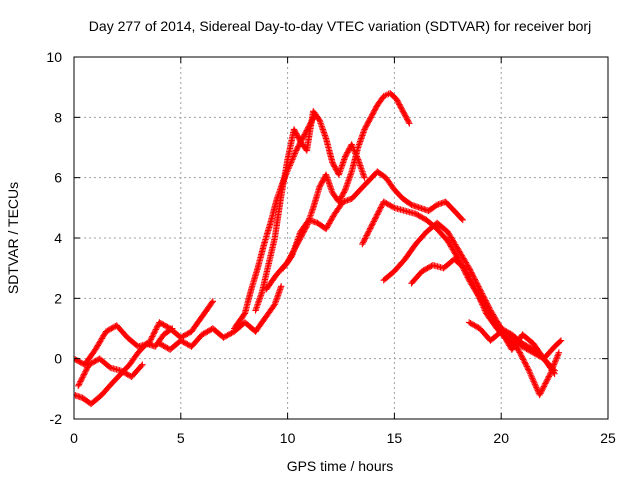 Image resolution: width=640 pixels, height=480 pixels. Describe the element at coordinates (288, 438) in the screenshot. I see `x-tick-label: 10` at that location.